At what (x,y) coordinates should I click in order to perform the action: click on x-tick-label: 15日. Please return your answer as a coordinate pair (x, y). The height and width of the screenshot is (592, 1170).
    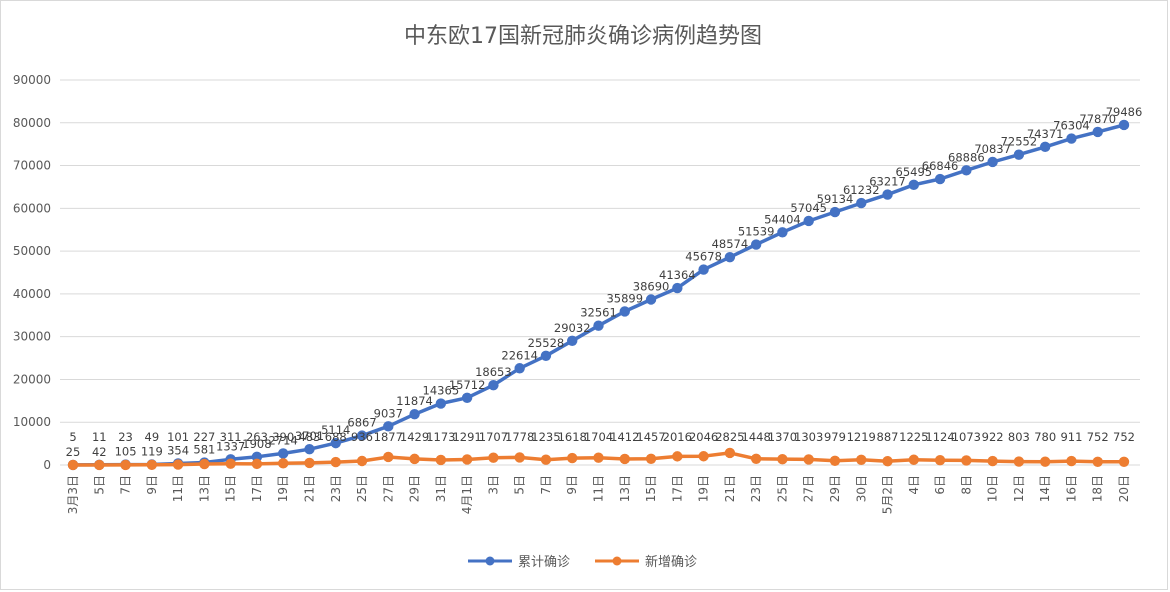
    Looking at the image, I should click on (651, 488).